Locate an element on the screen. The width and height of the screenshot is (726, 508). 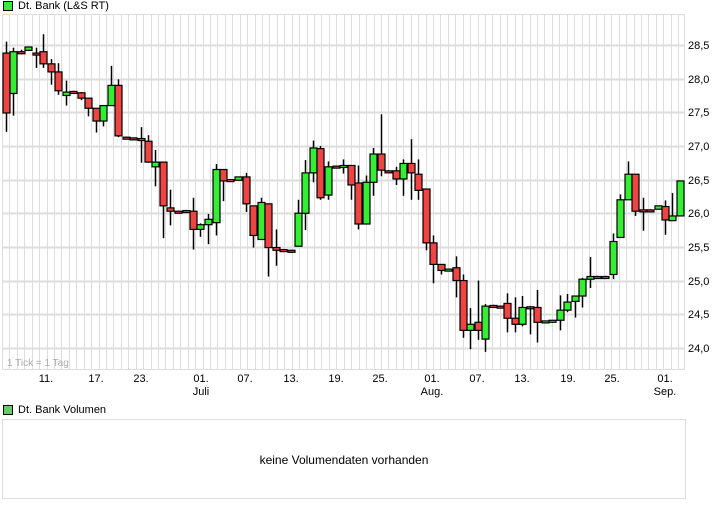
x-tick-label: 01. Aug. is located at coordinates (432, 385).